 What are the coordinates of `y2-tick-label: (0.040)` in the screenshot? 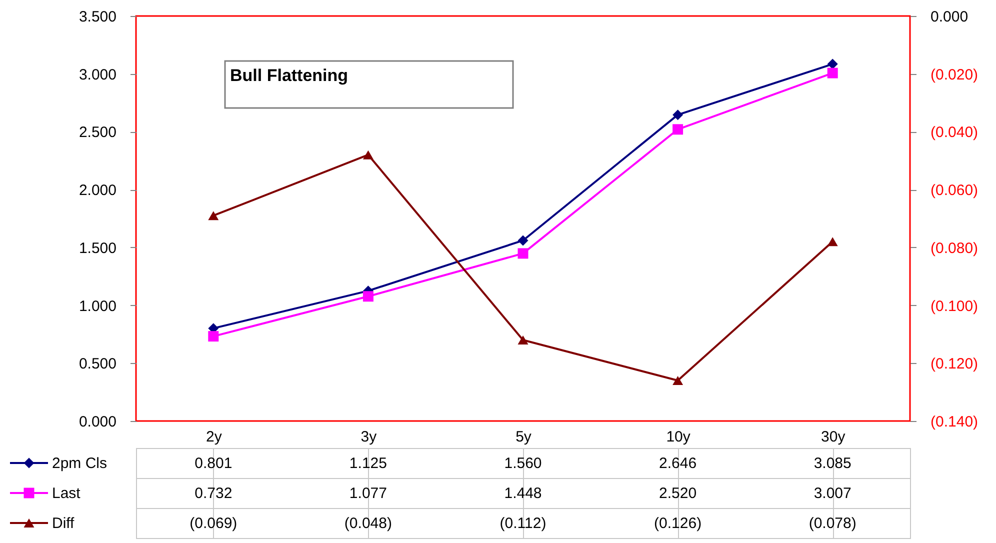 It's located at (954, 133).